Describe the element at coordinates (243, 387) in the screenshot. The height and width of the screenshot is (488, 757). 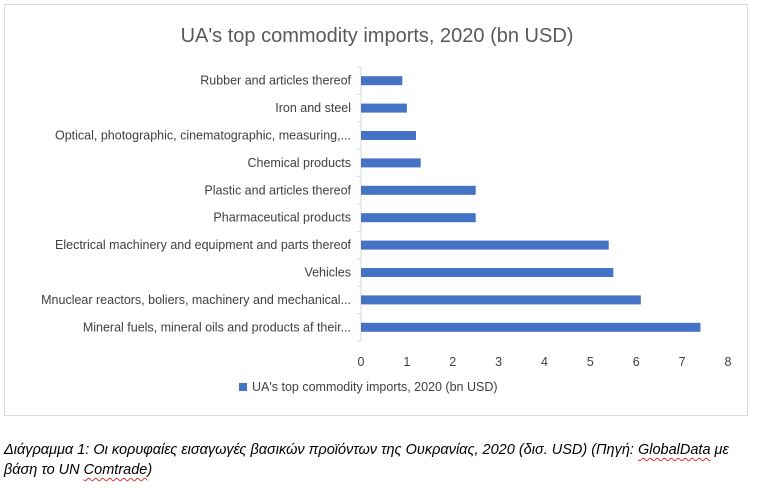
I see `legend-swatch` at that location.